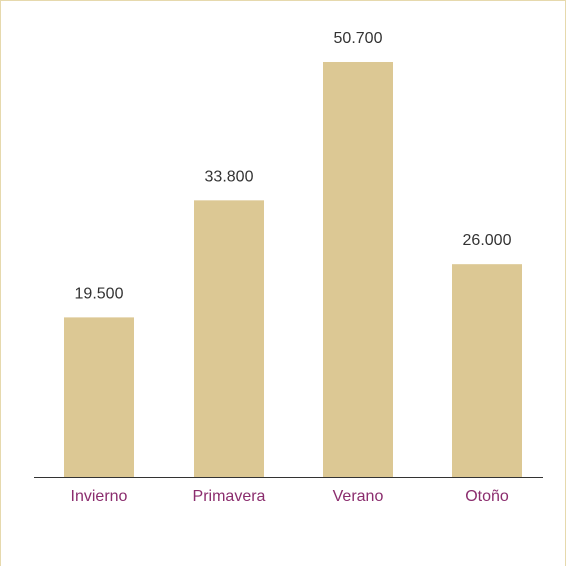  Describe the element at coordinates (358, 38) in the screenshot. I see `value-label-2: 50.700` at that location.